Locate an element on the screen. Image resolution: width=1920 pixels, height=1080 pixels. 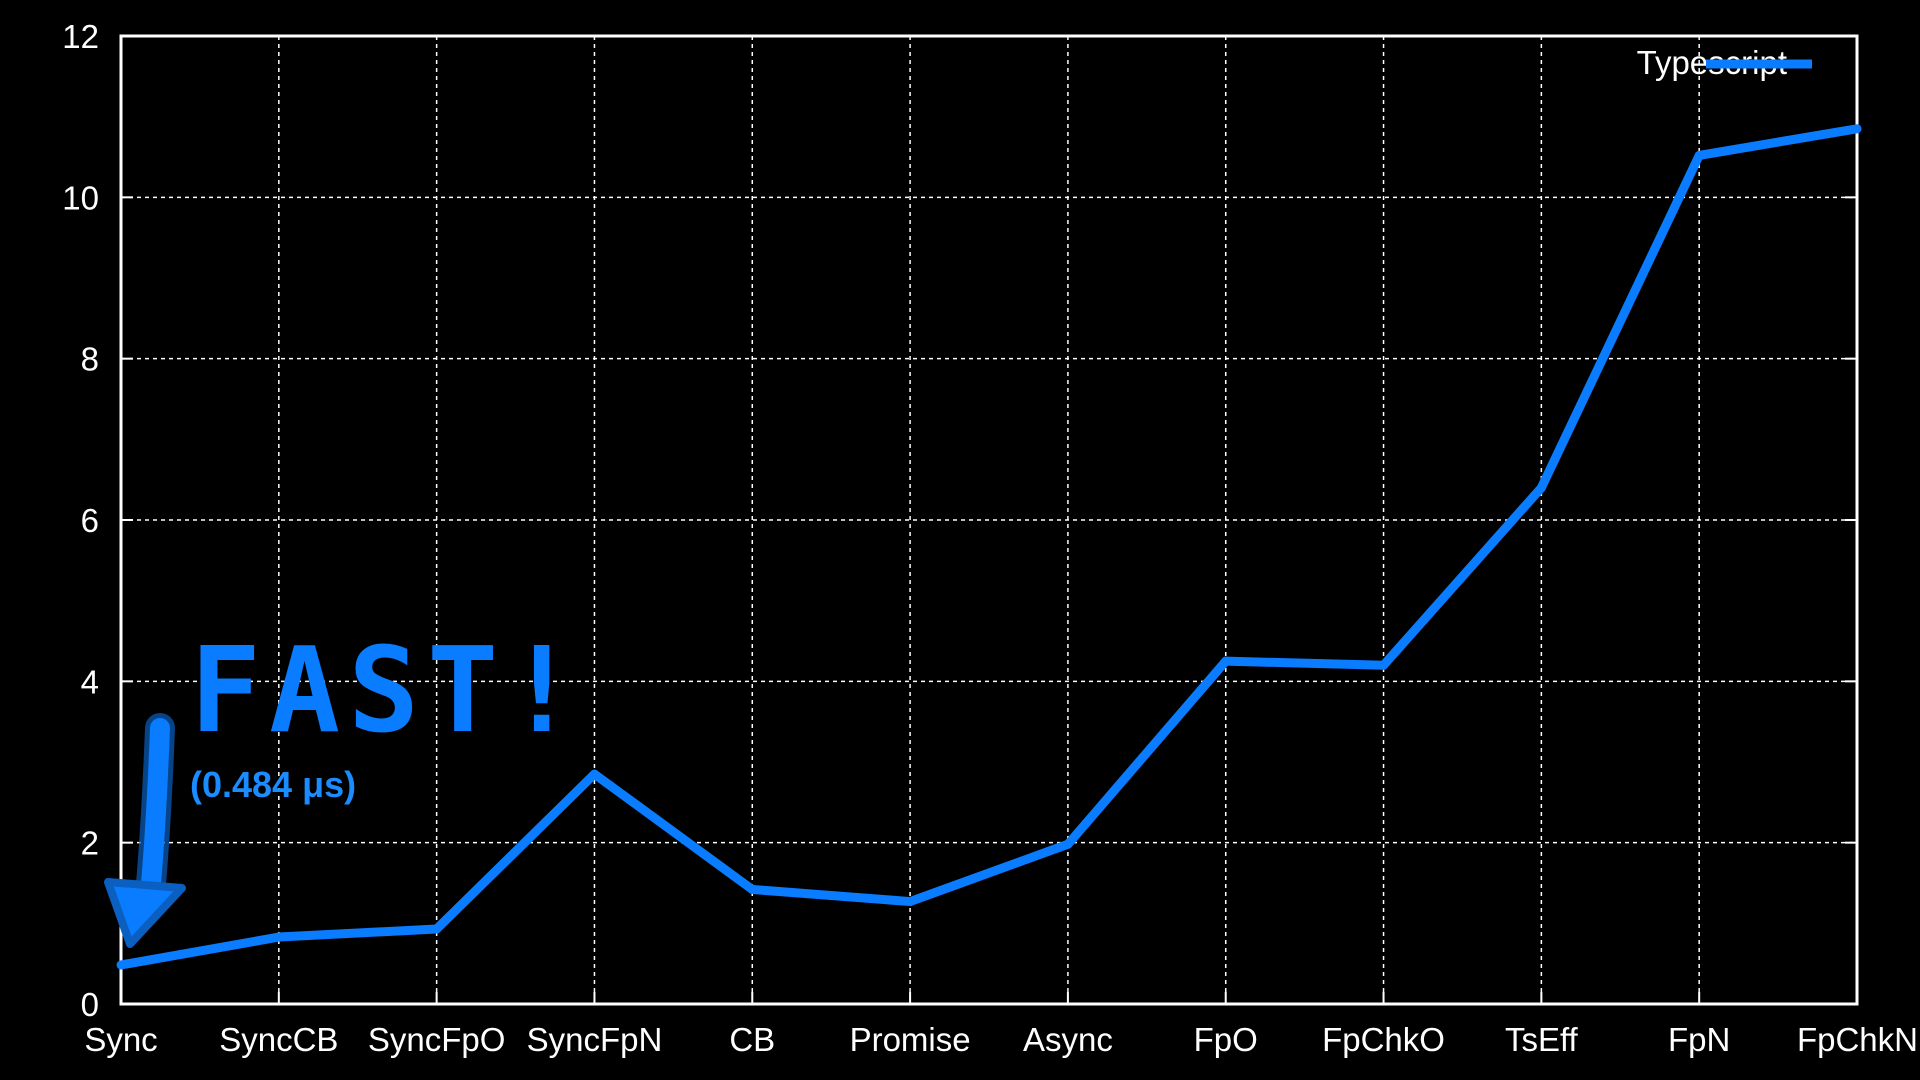
y-tick-label: 10 is located at coordinates (80, 197).